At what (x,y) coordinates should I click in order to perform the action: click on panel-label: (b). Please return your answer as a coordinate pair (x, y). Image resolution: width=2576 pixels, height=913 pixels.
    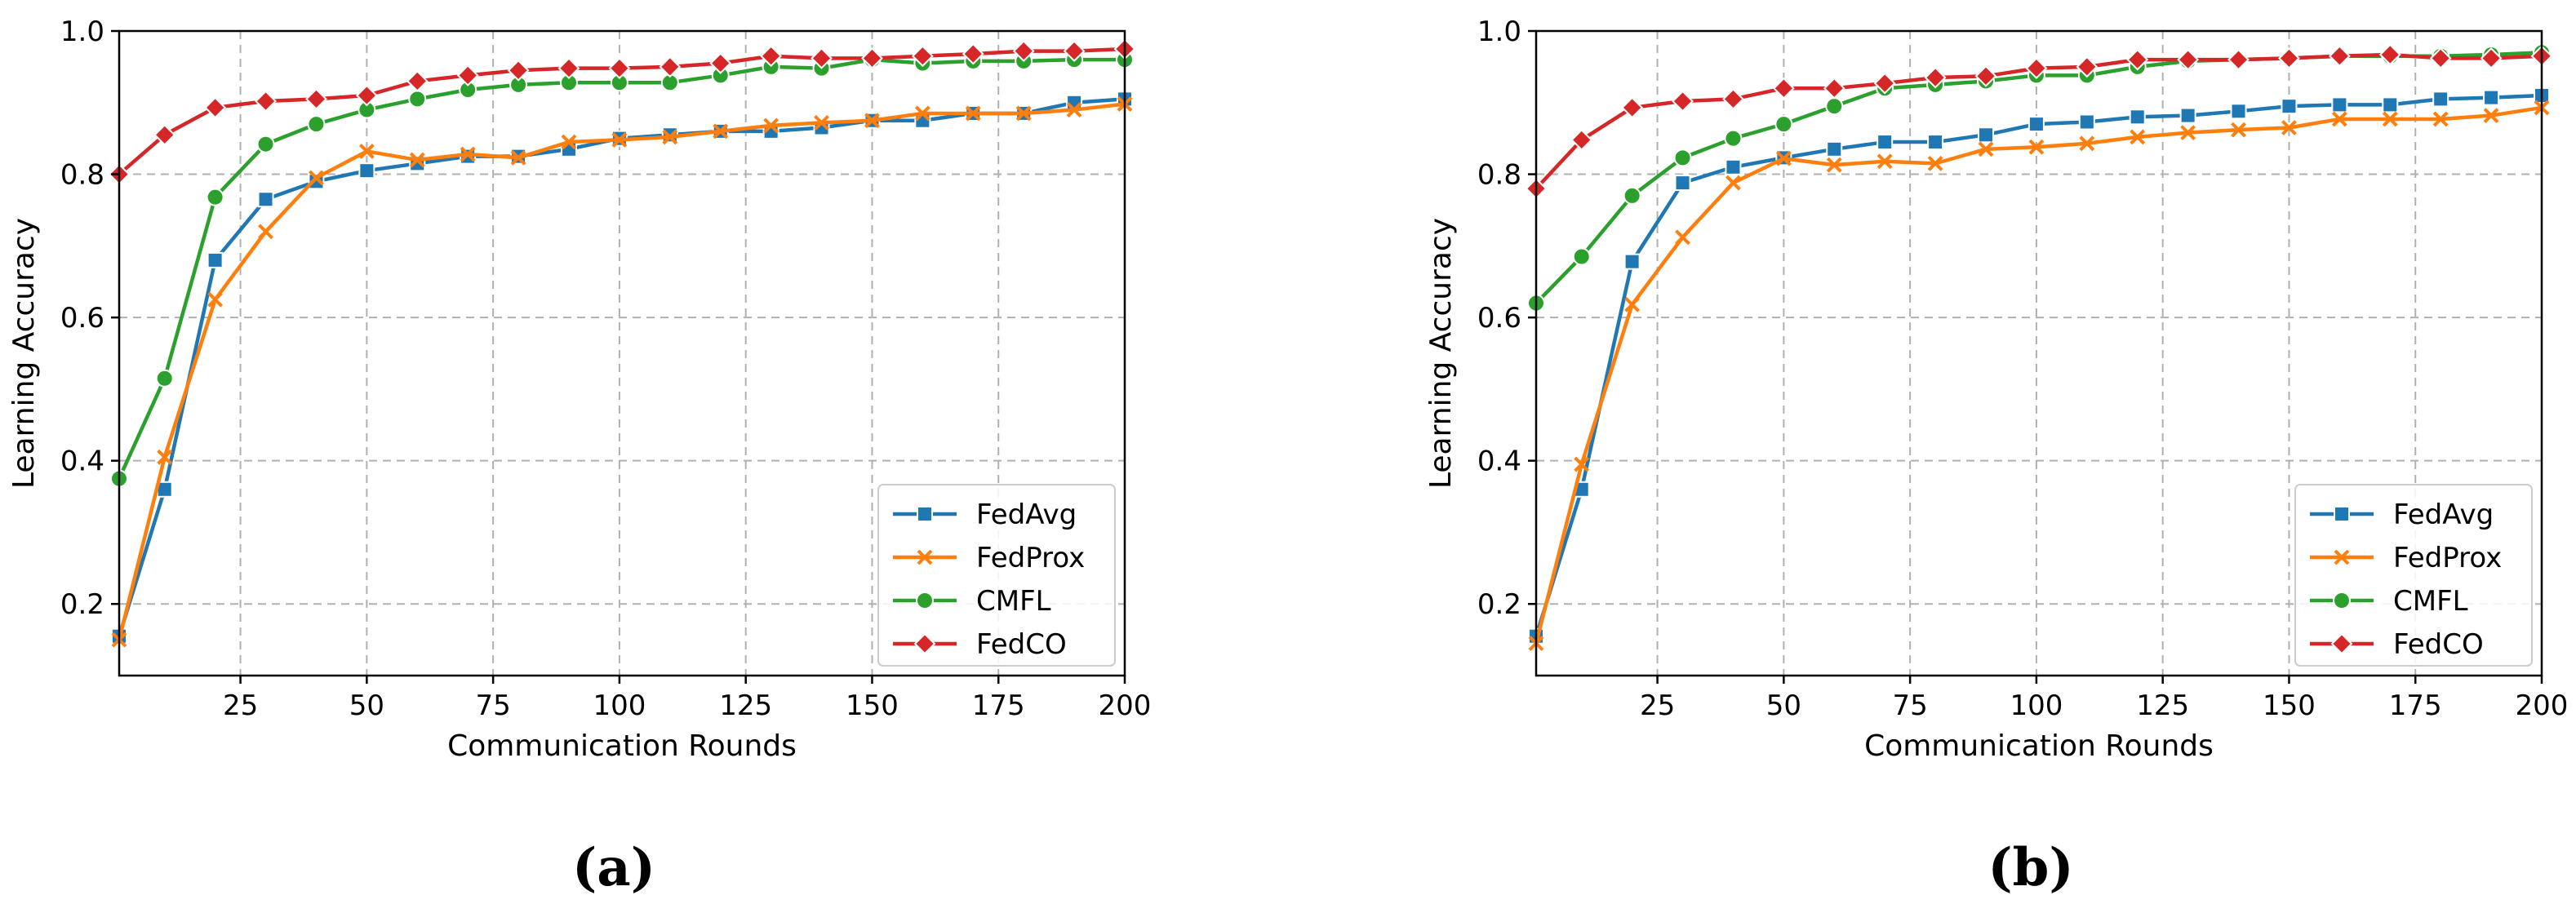
    Looking at the image, I should click on (2030, 868).